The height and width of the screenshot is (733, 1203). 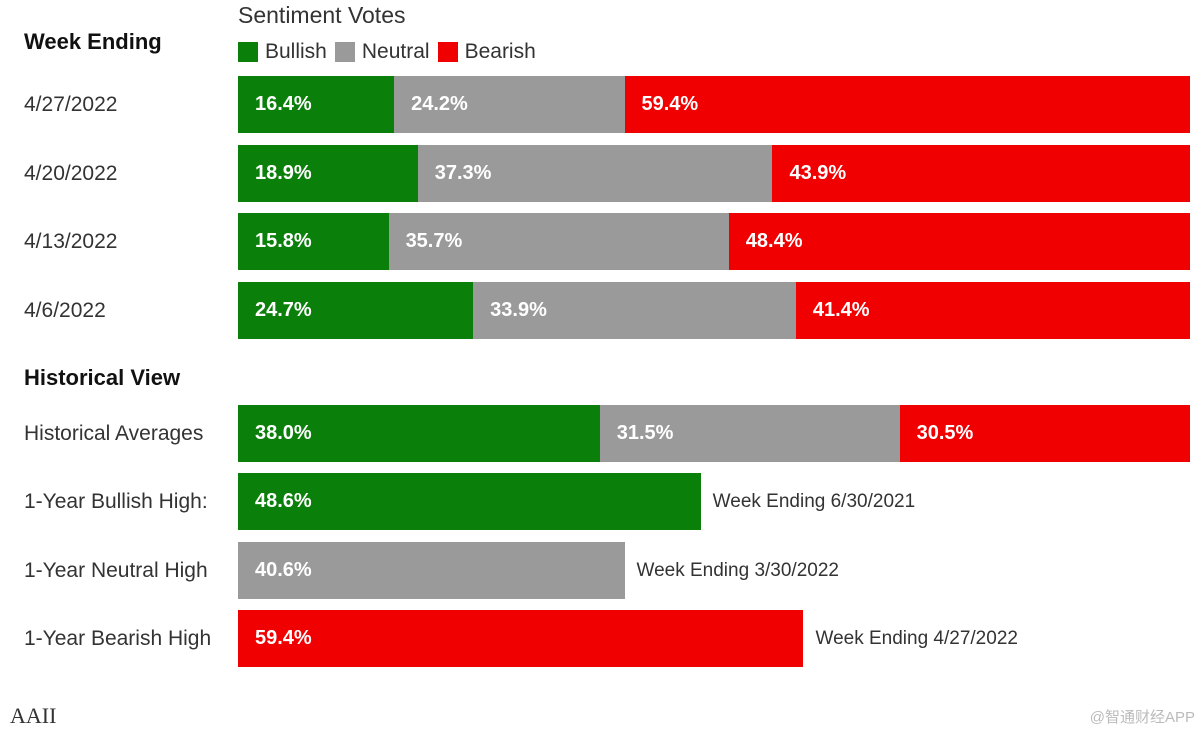 What do you see at coordinates (33, 715) in the screenshot?
I see `source-label: AAII` at bounding box center [33, 715].